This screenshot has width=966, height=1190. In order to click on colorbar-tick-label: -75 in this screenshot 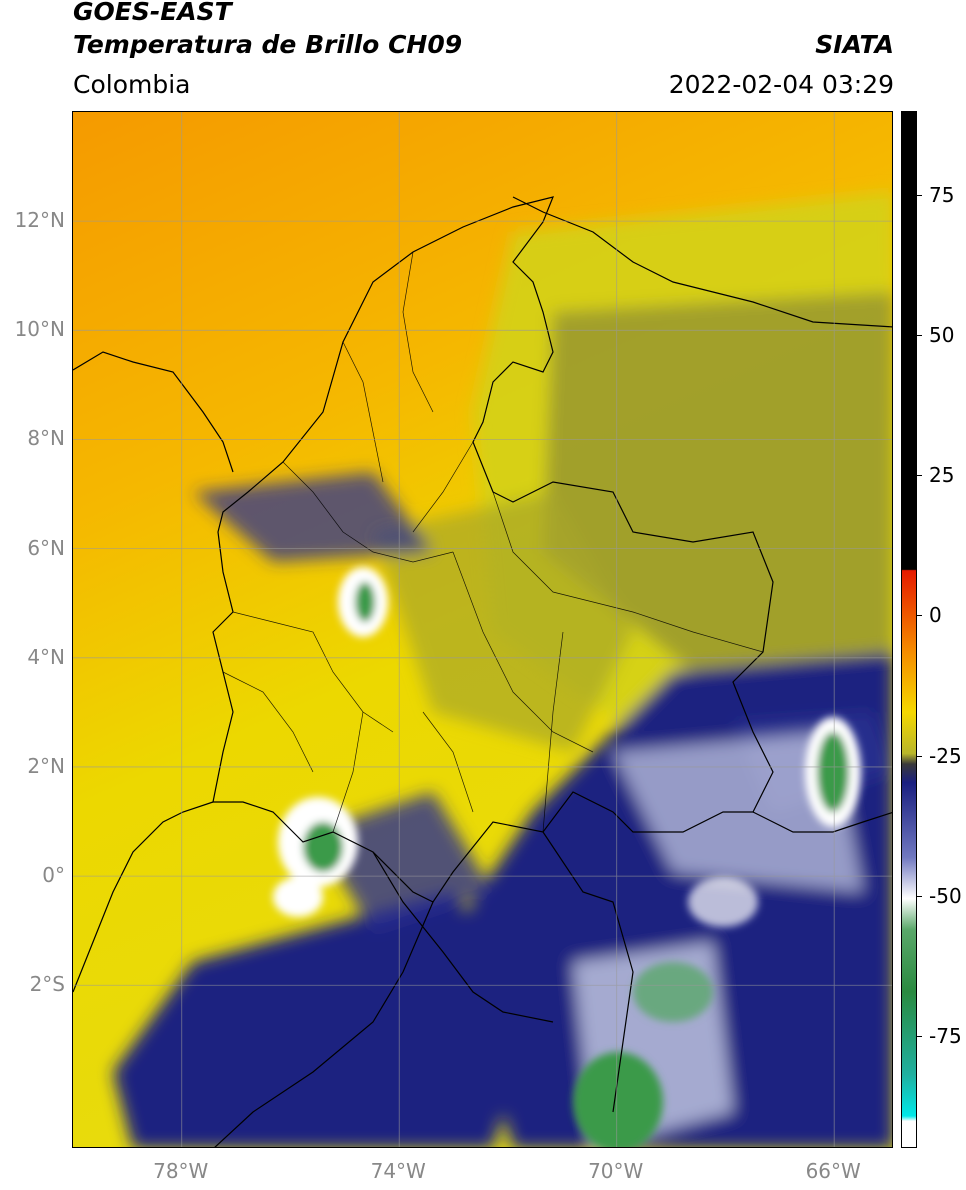, I will do `click(945, 1035)`.